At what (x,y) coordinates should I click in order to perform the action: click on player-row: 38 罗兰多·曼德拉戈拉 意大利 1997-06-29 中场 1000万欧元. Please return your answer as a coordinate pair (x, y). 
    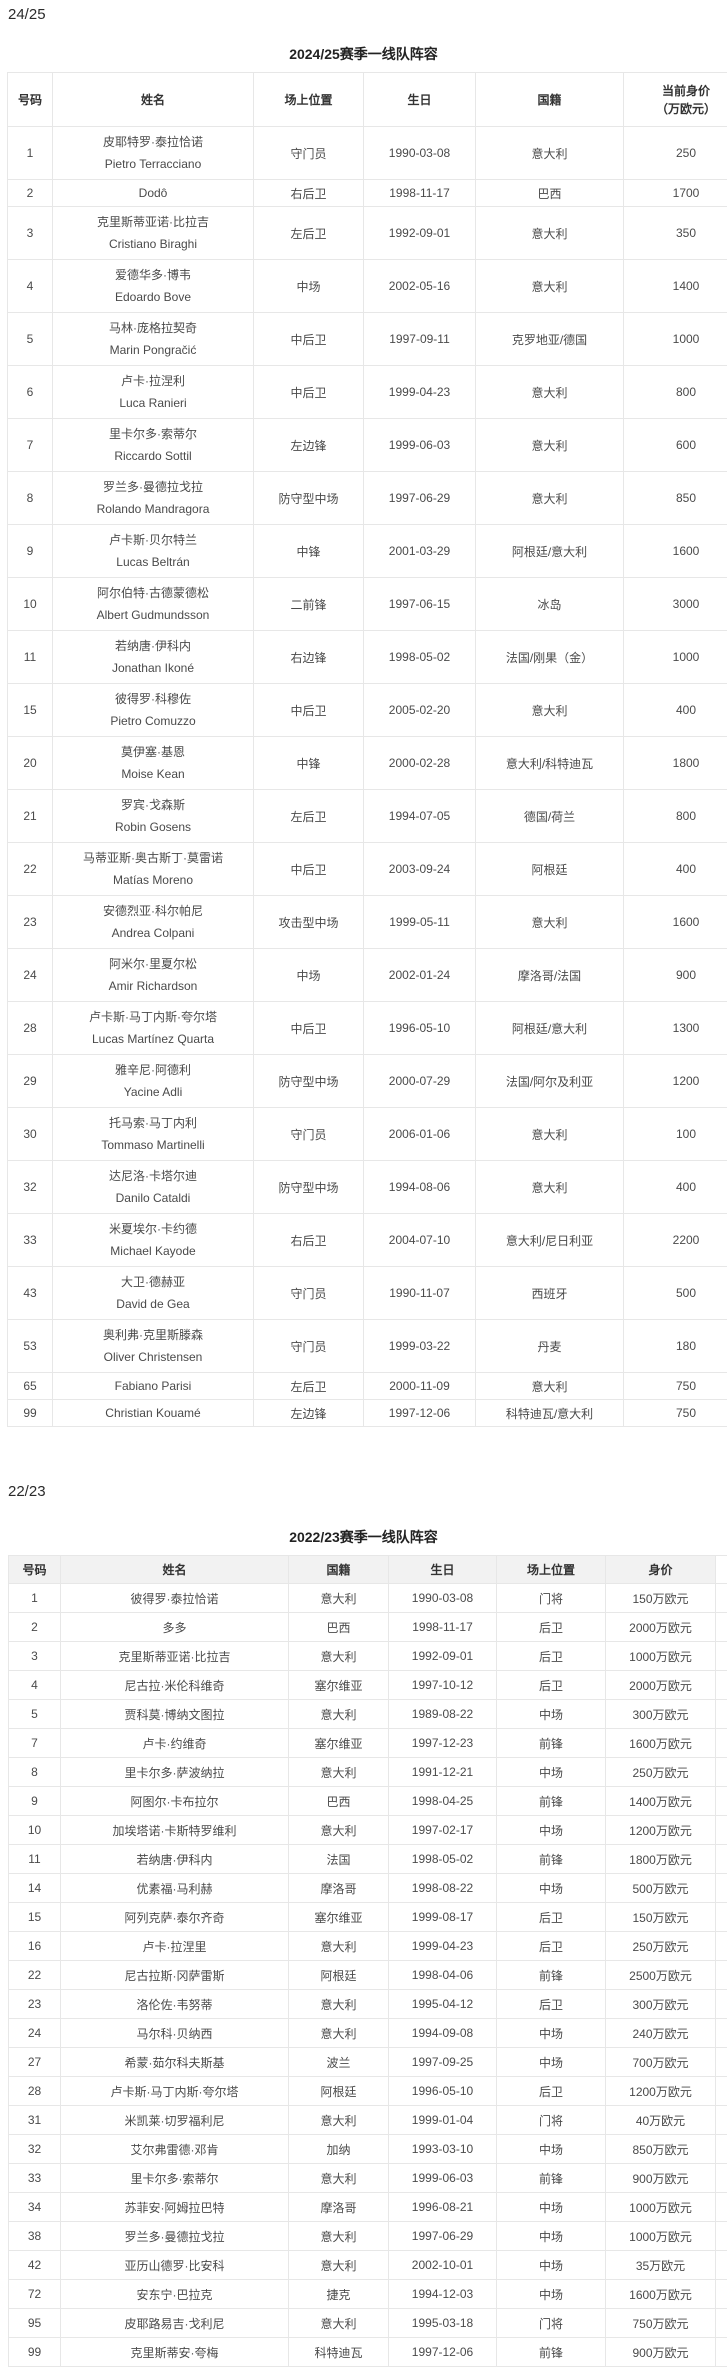
    Looking at the image, I should click on (367, 2236).